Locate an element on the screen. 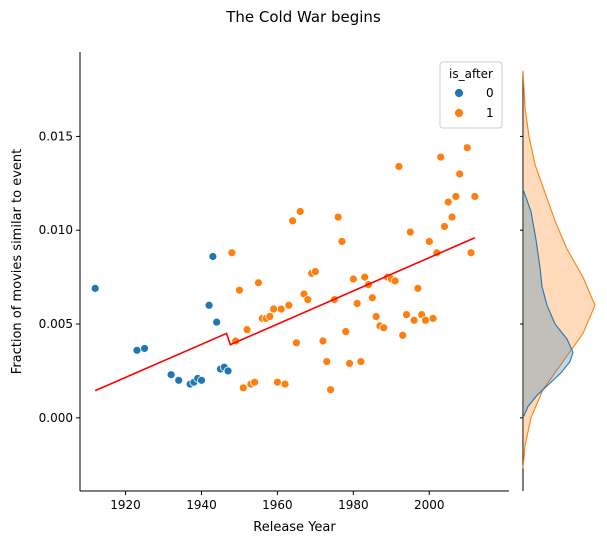  legend-title: is_after is located at coordinates (471, 74).